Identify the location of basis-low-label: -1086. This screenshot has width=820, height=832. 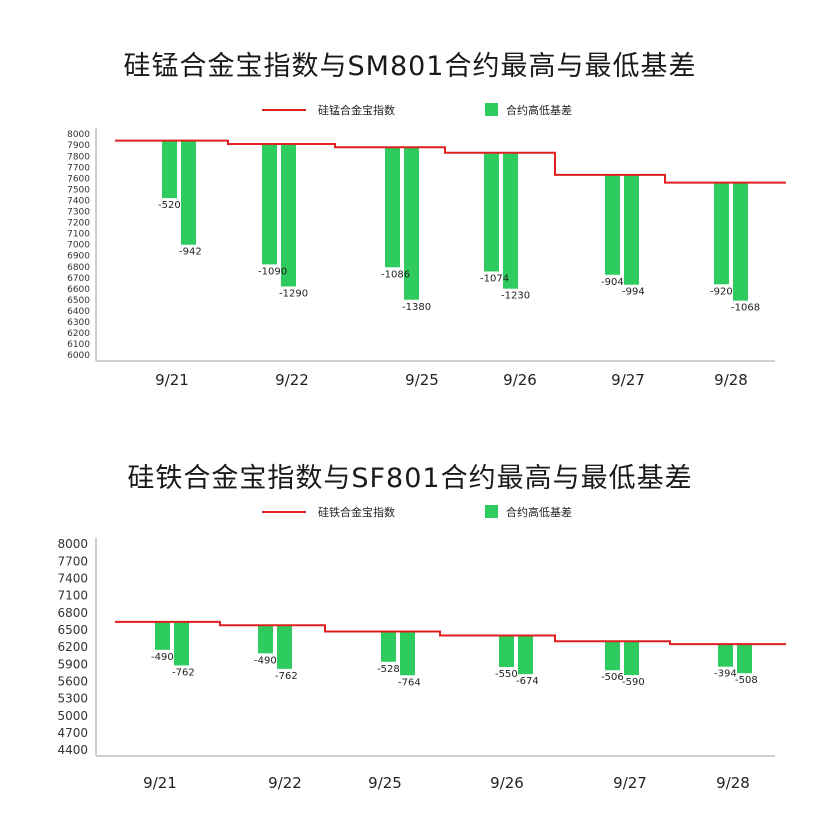
(395, 274).